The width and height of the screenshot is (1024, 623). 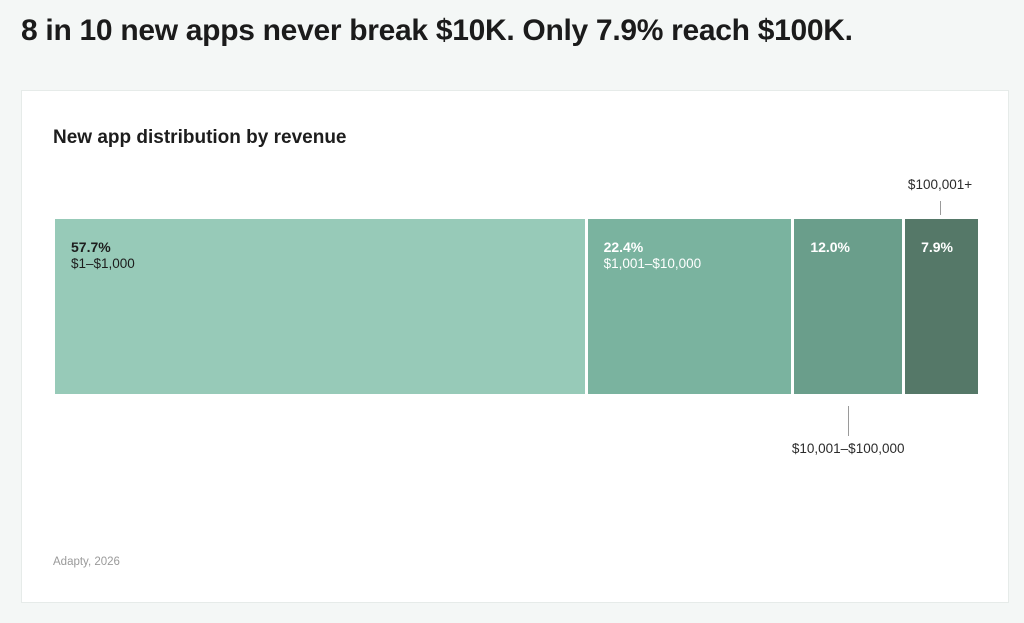 What do you see at coordinates (91, 247) in the screenshot?
I see `value-label: 57.7%` at bounding box center [91, 247].